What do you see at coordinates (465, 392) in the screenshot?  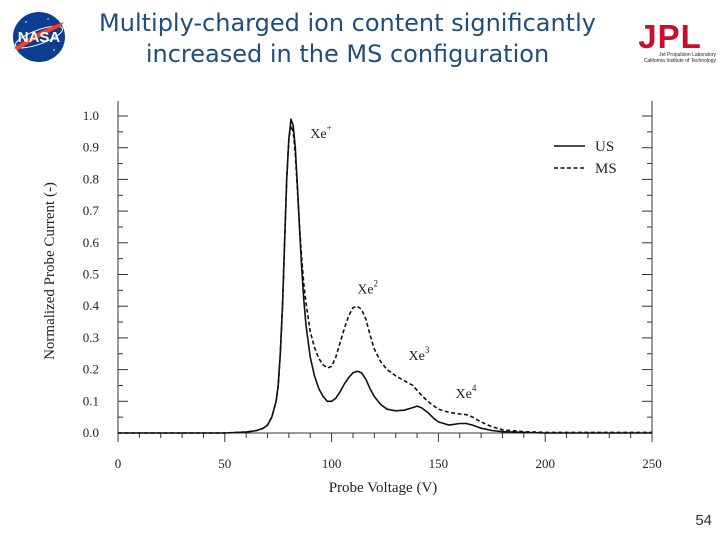 I see `peak-annotation: Xe4` at bounding box center [465, 392].